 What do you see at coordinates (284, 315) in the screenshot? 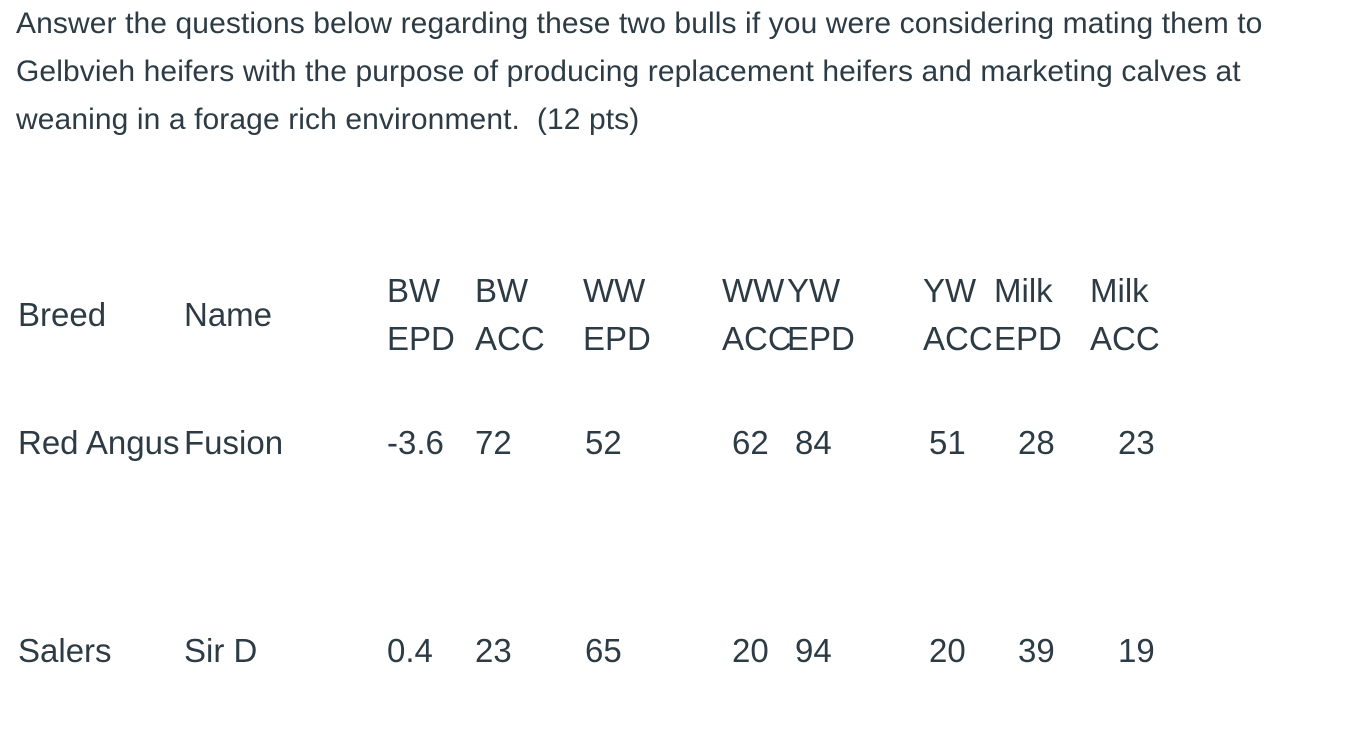
I see `header-name: Name` at bounding box center [284, 315].